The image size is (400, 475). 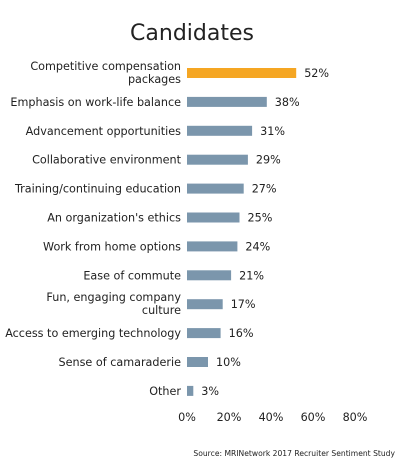 I want to click on category-label-an-organization-s-ethics: An organization's ethics, so click(x=114, y=218).